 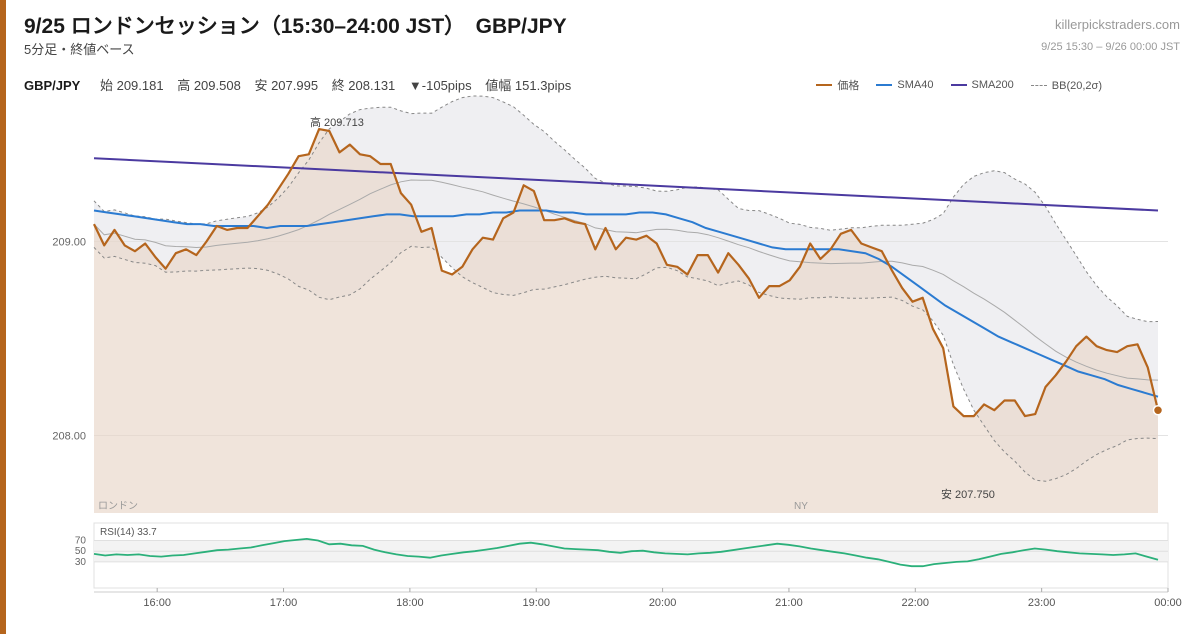 I want to click on legend-bb-label: BB(20,2σ), so click(x=1076, y=85).